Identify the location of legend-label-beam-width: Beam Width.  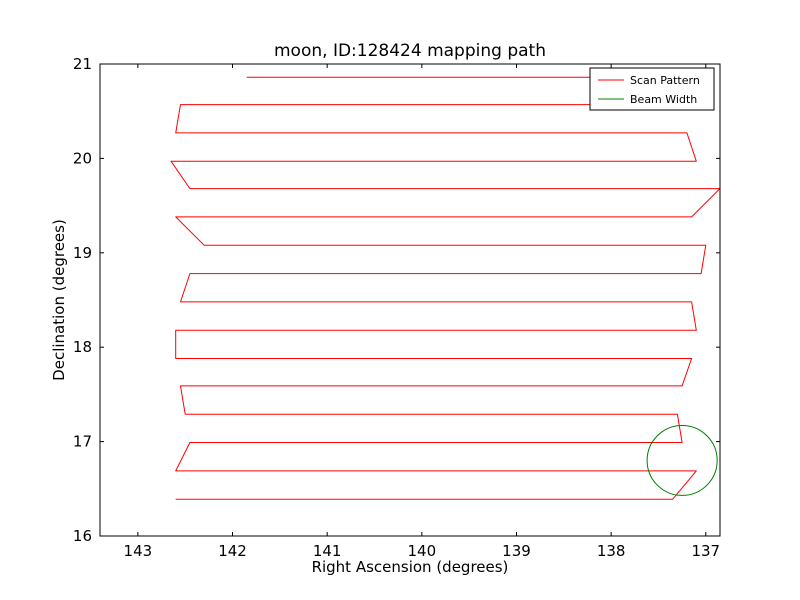
(663, 99).